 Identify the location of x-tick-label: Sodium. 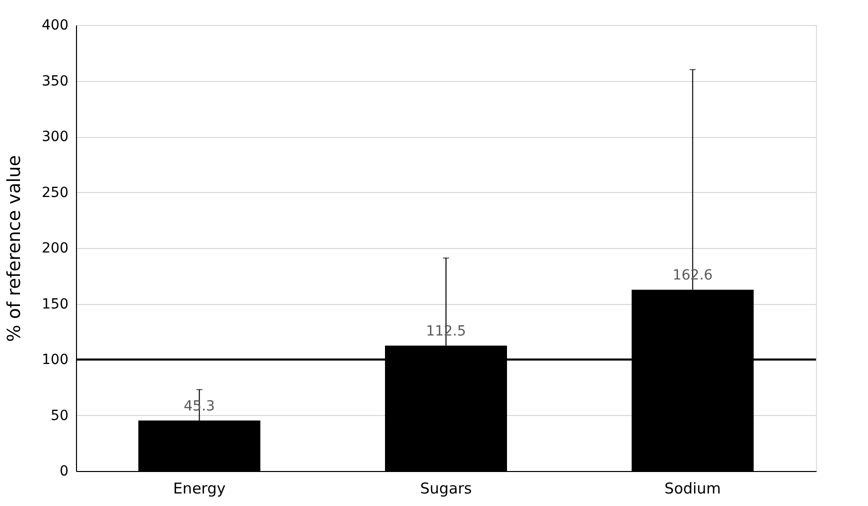
(692, 489).